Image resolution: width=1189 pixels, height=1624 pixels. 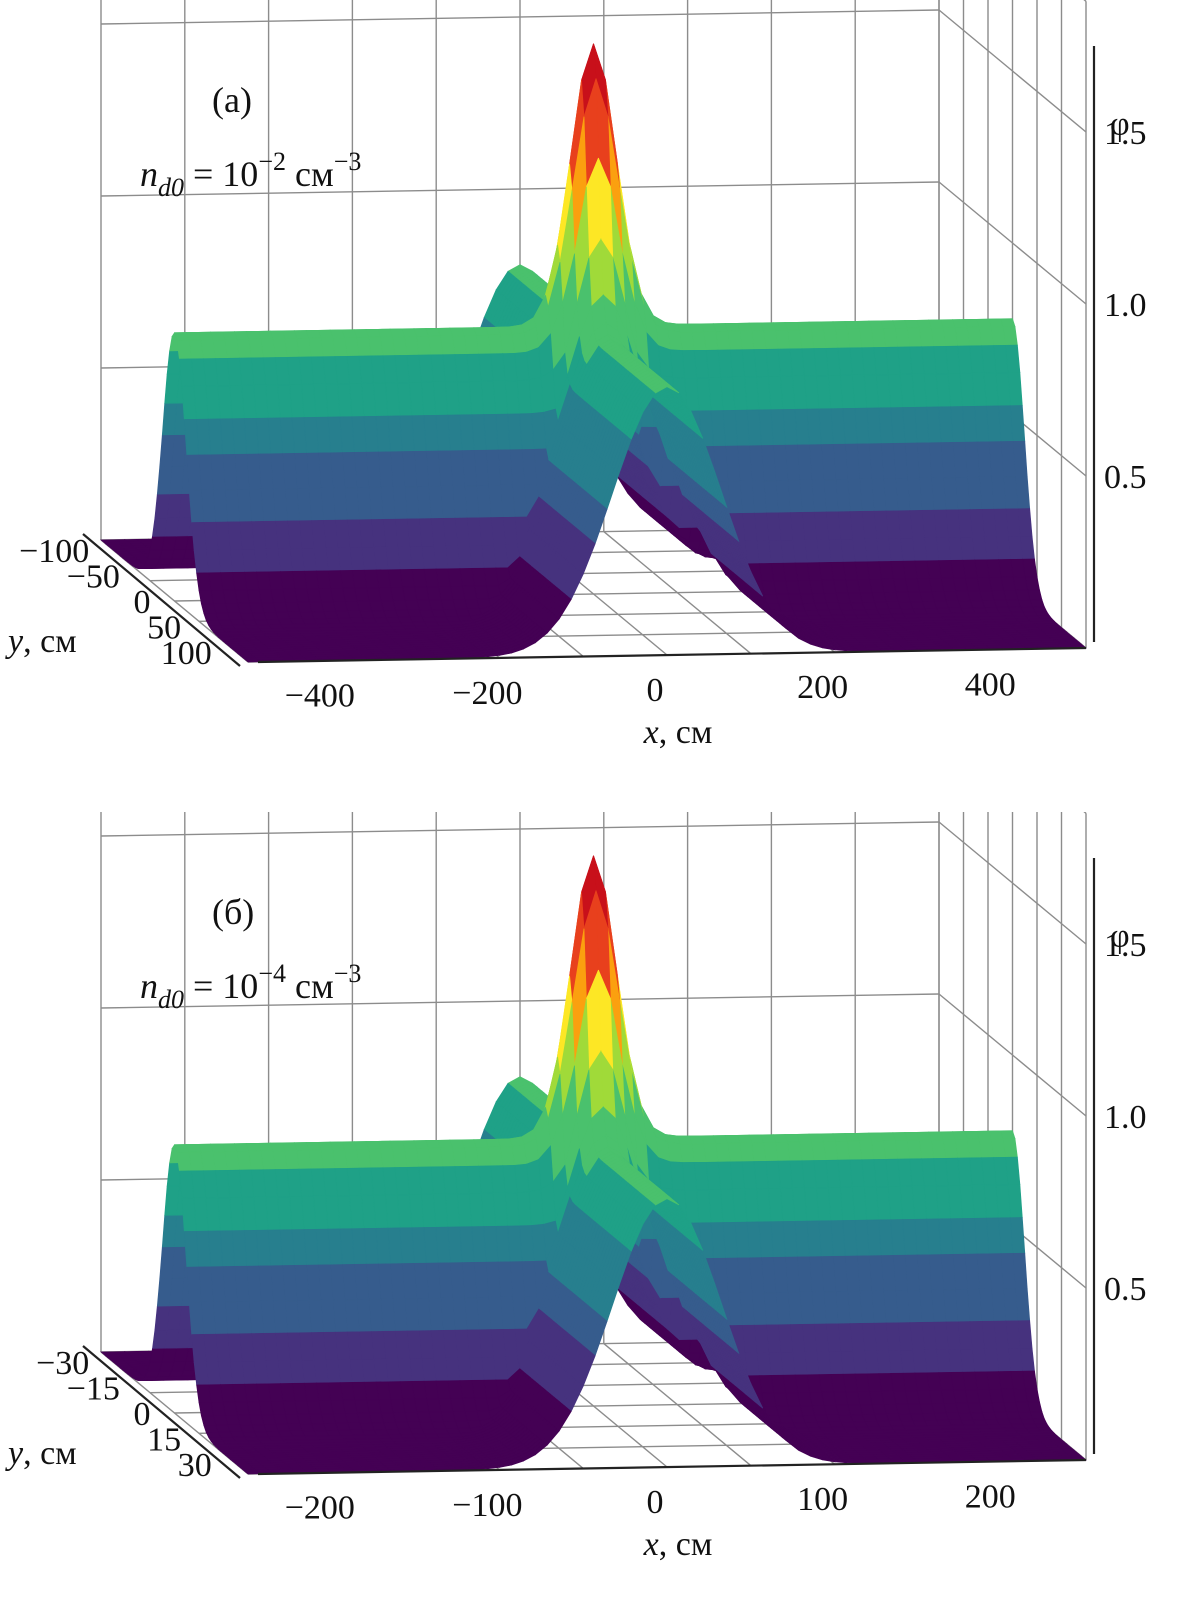 What do you see at coordinates (161, 600) in the screenshot?
I see `y-axis-line` at bounding box center [161, 600].